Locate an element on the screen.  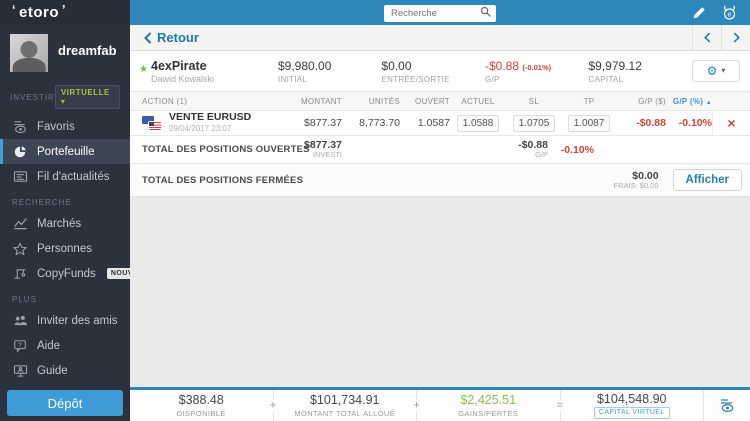
position-instrument: VENTE EURUSD 09/04/2017 23:07 is located at coordinates (205, 122).